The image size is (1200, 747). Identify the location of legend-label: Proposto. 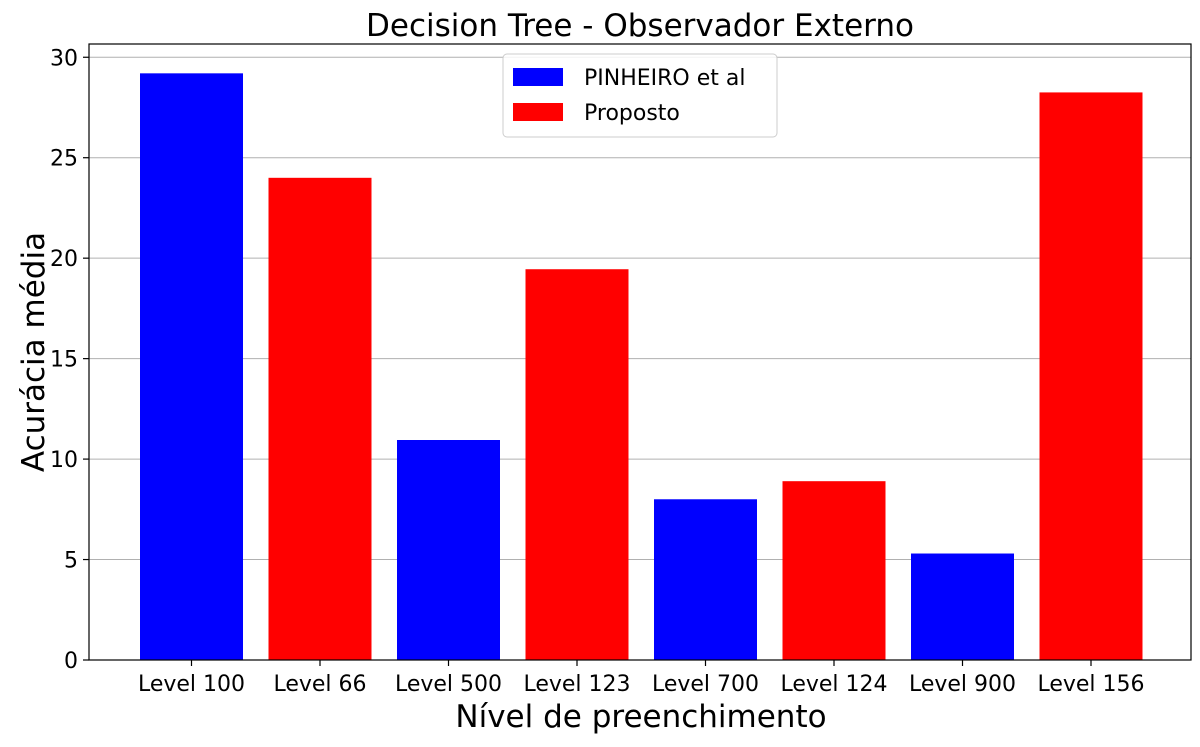
(632, 113).